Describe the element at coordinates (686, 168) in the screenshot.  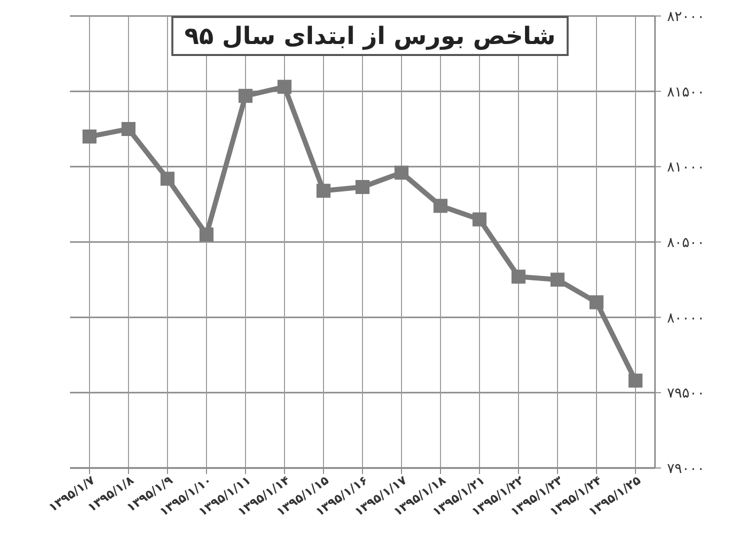
I see `y-tick-label: ۸۱۰۰۰` at that location.